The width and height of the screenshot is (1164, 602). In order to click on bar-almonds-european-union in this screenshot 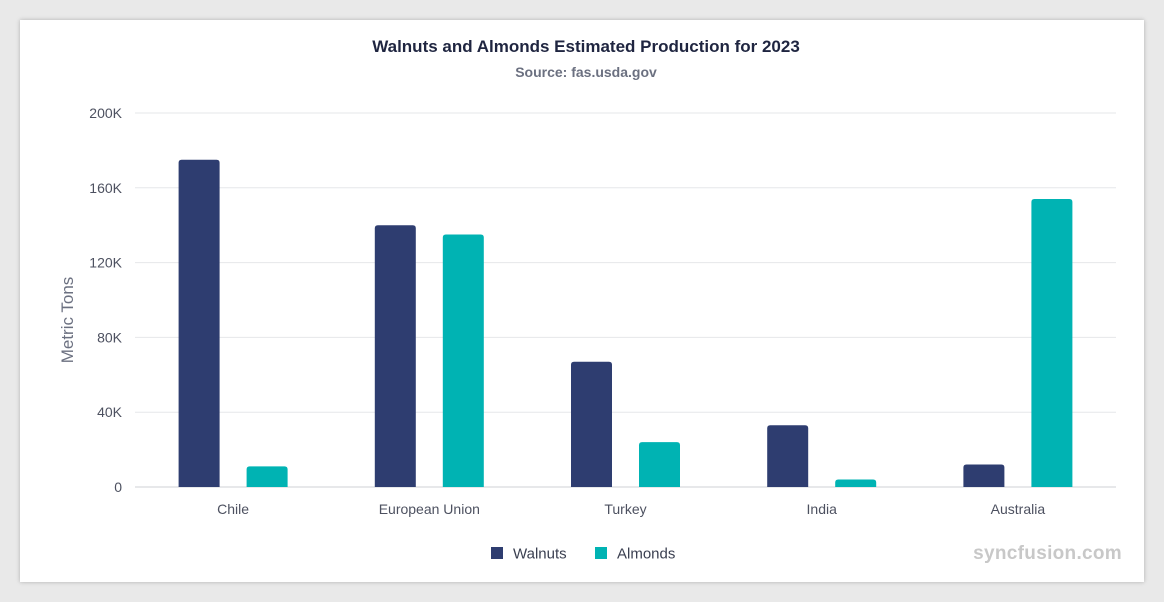, I will do `click(463, 360)`.